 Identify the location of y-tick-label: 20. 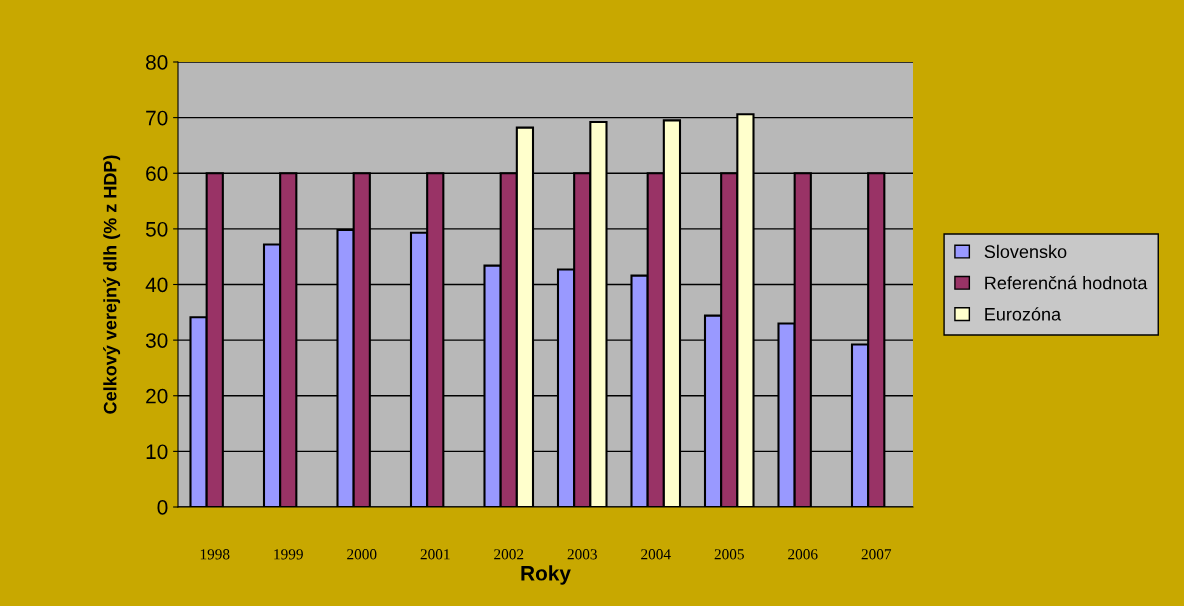
(157, 396).